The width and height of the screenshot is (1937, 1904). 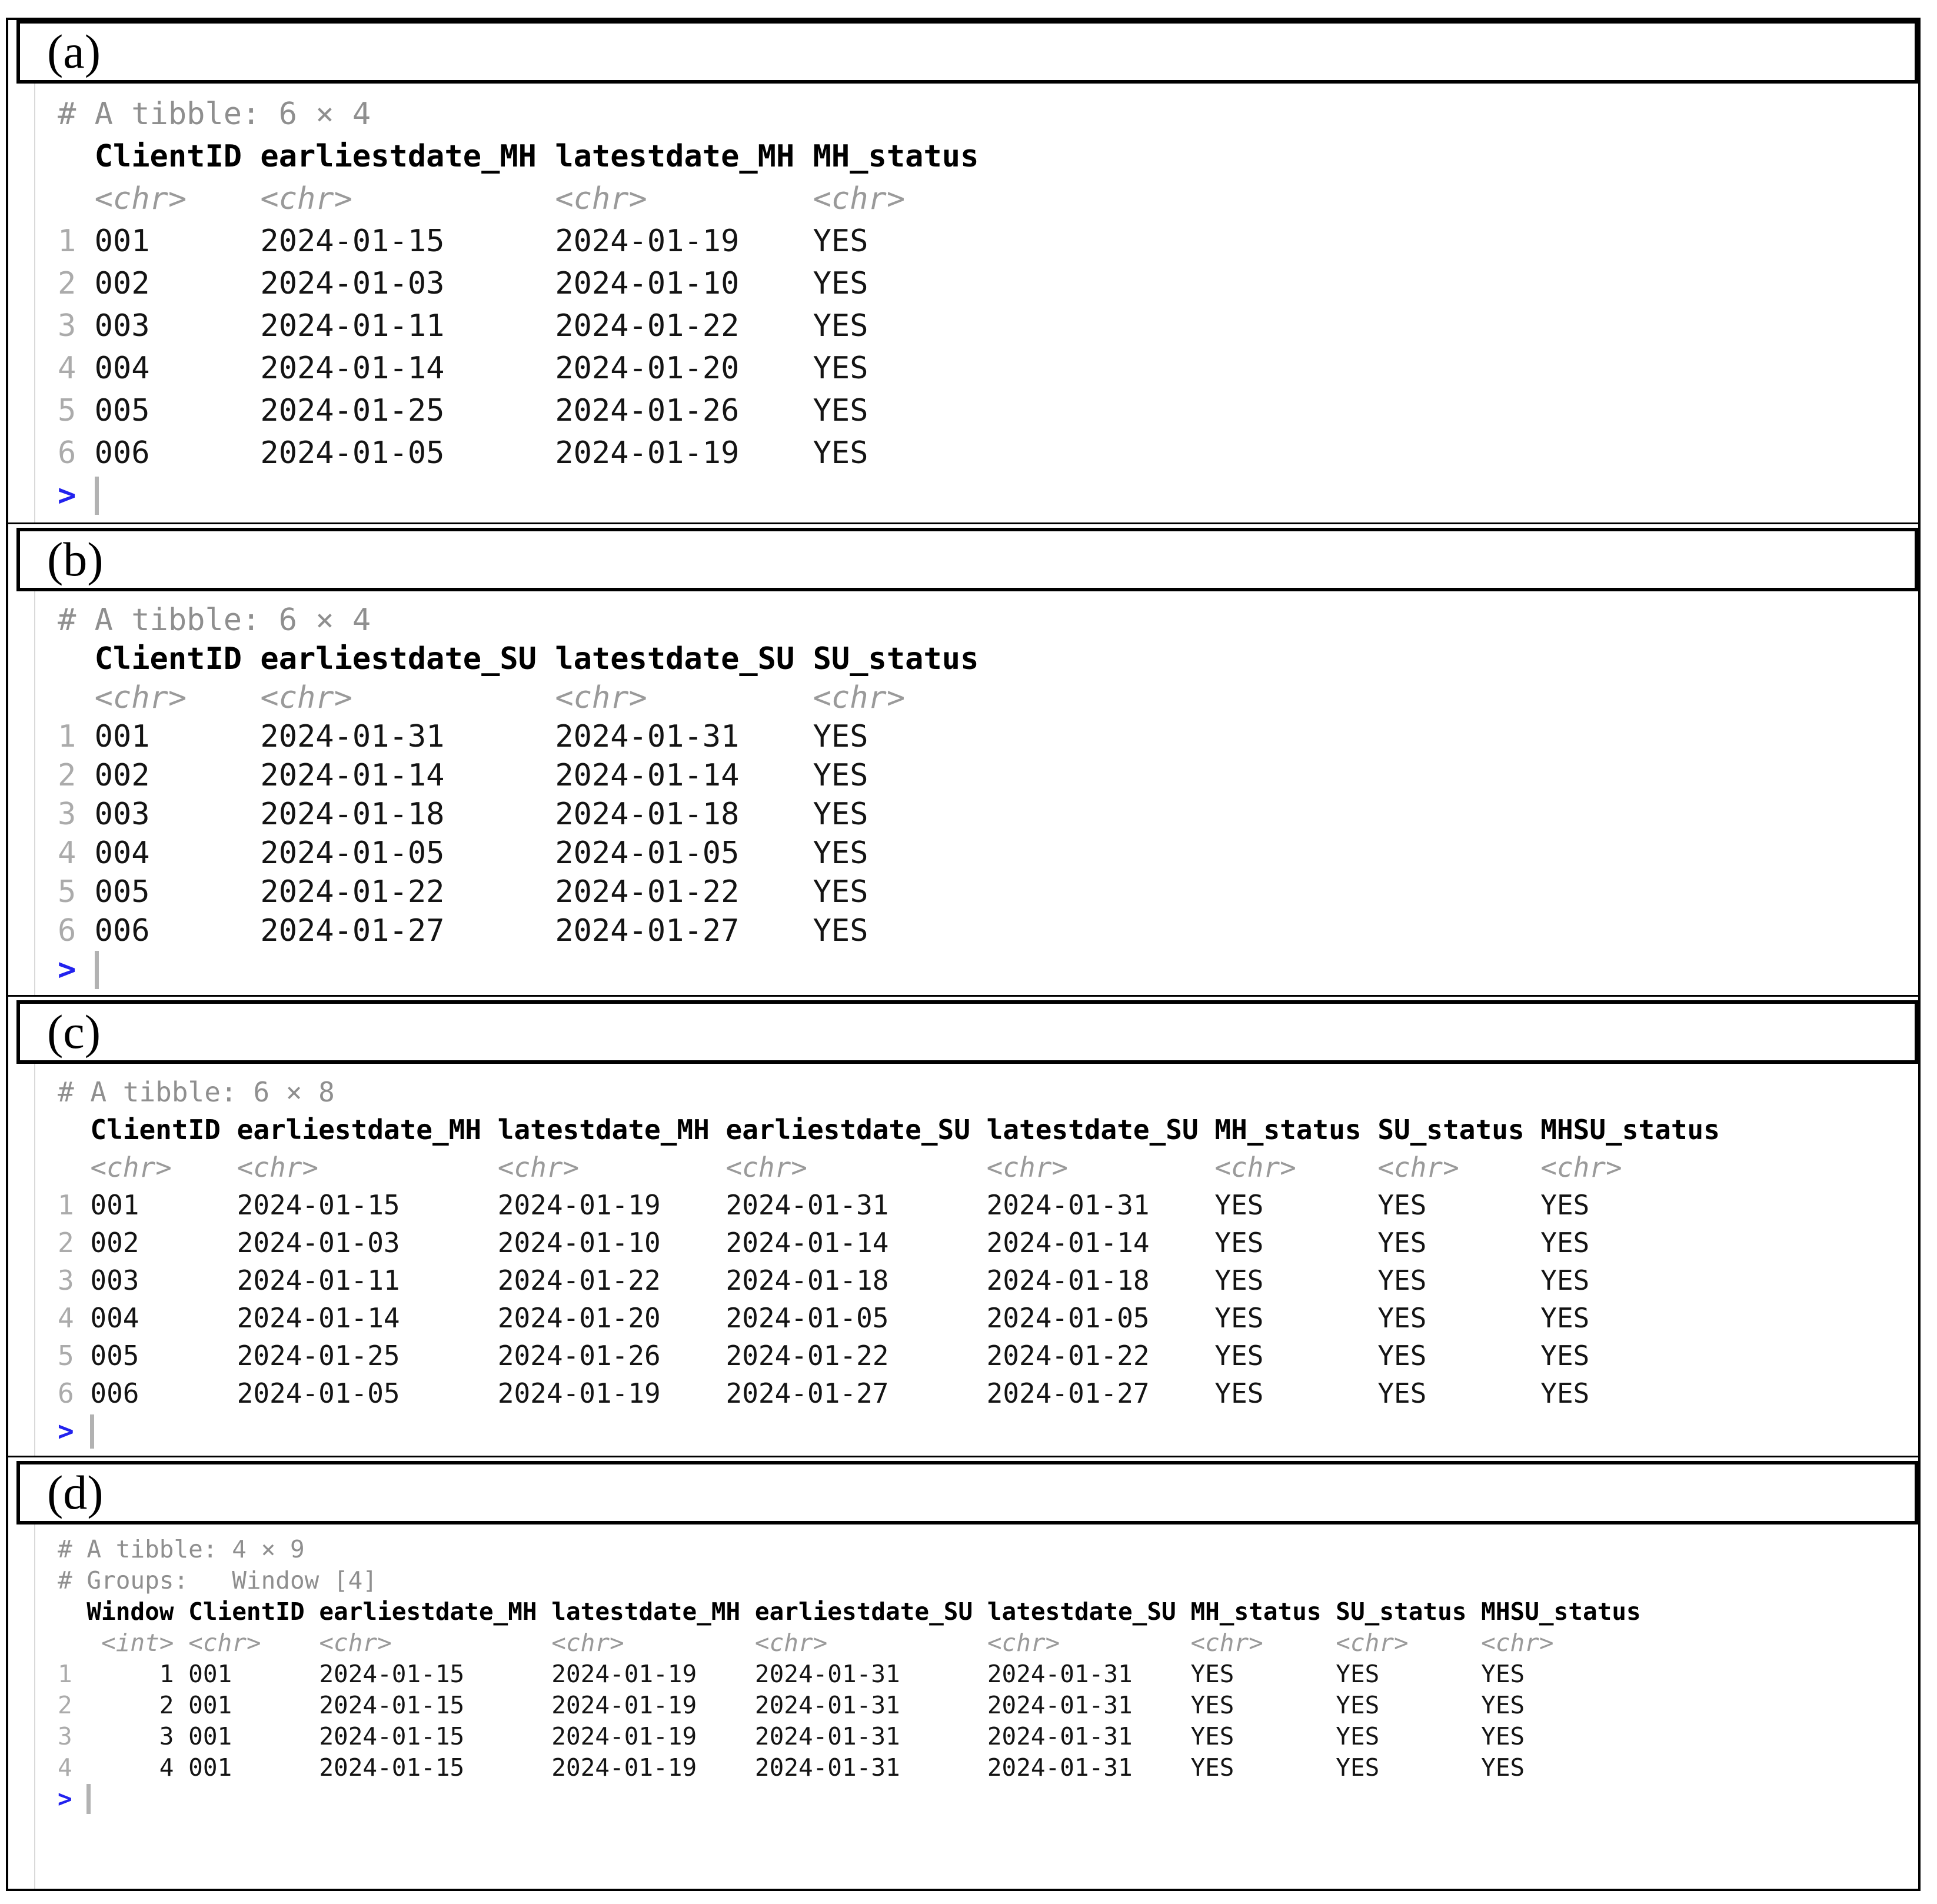 What do you see at coordinates (360, 1356) in the screenshot?
I see `cell-value: 2024-01-25` at bounding box center [360, 1356].